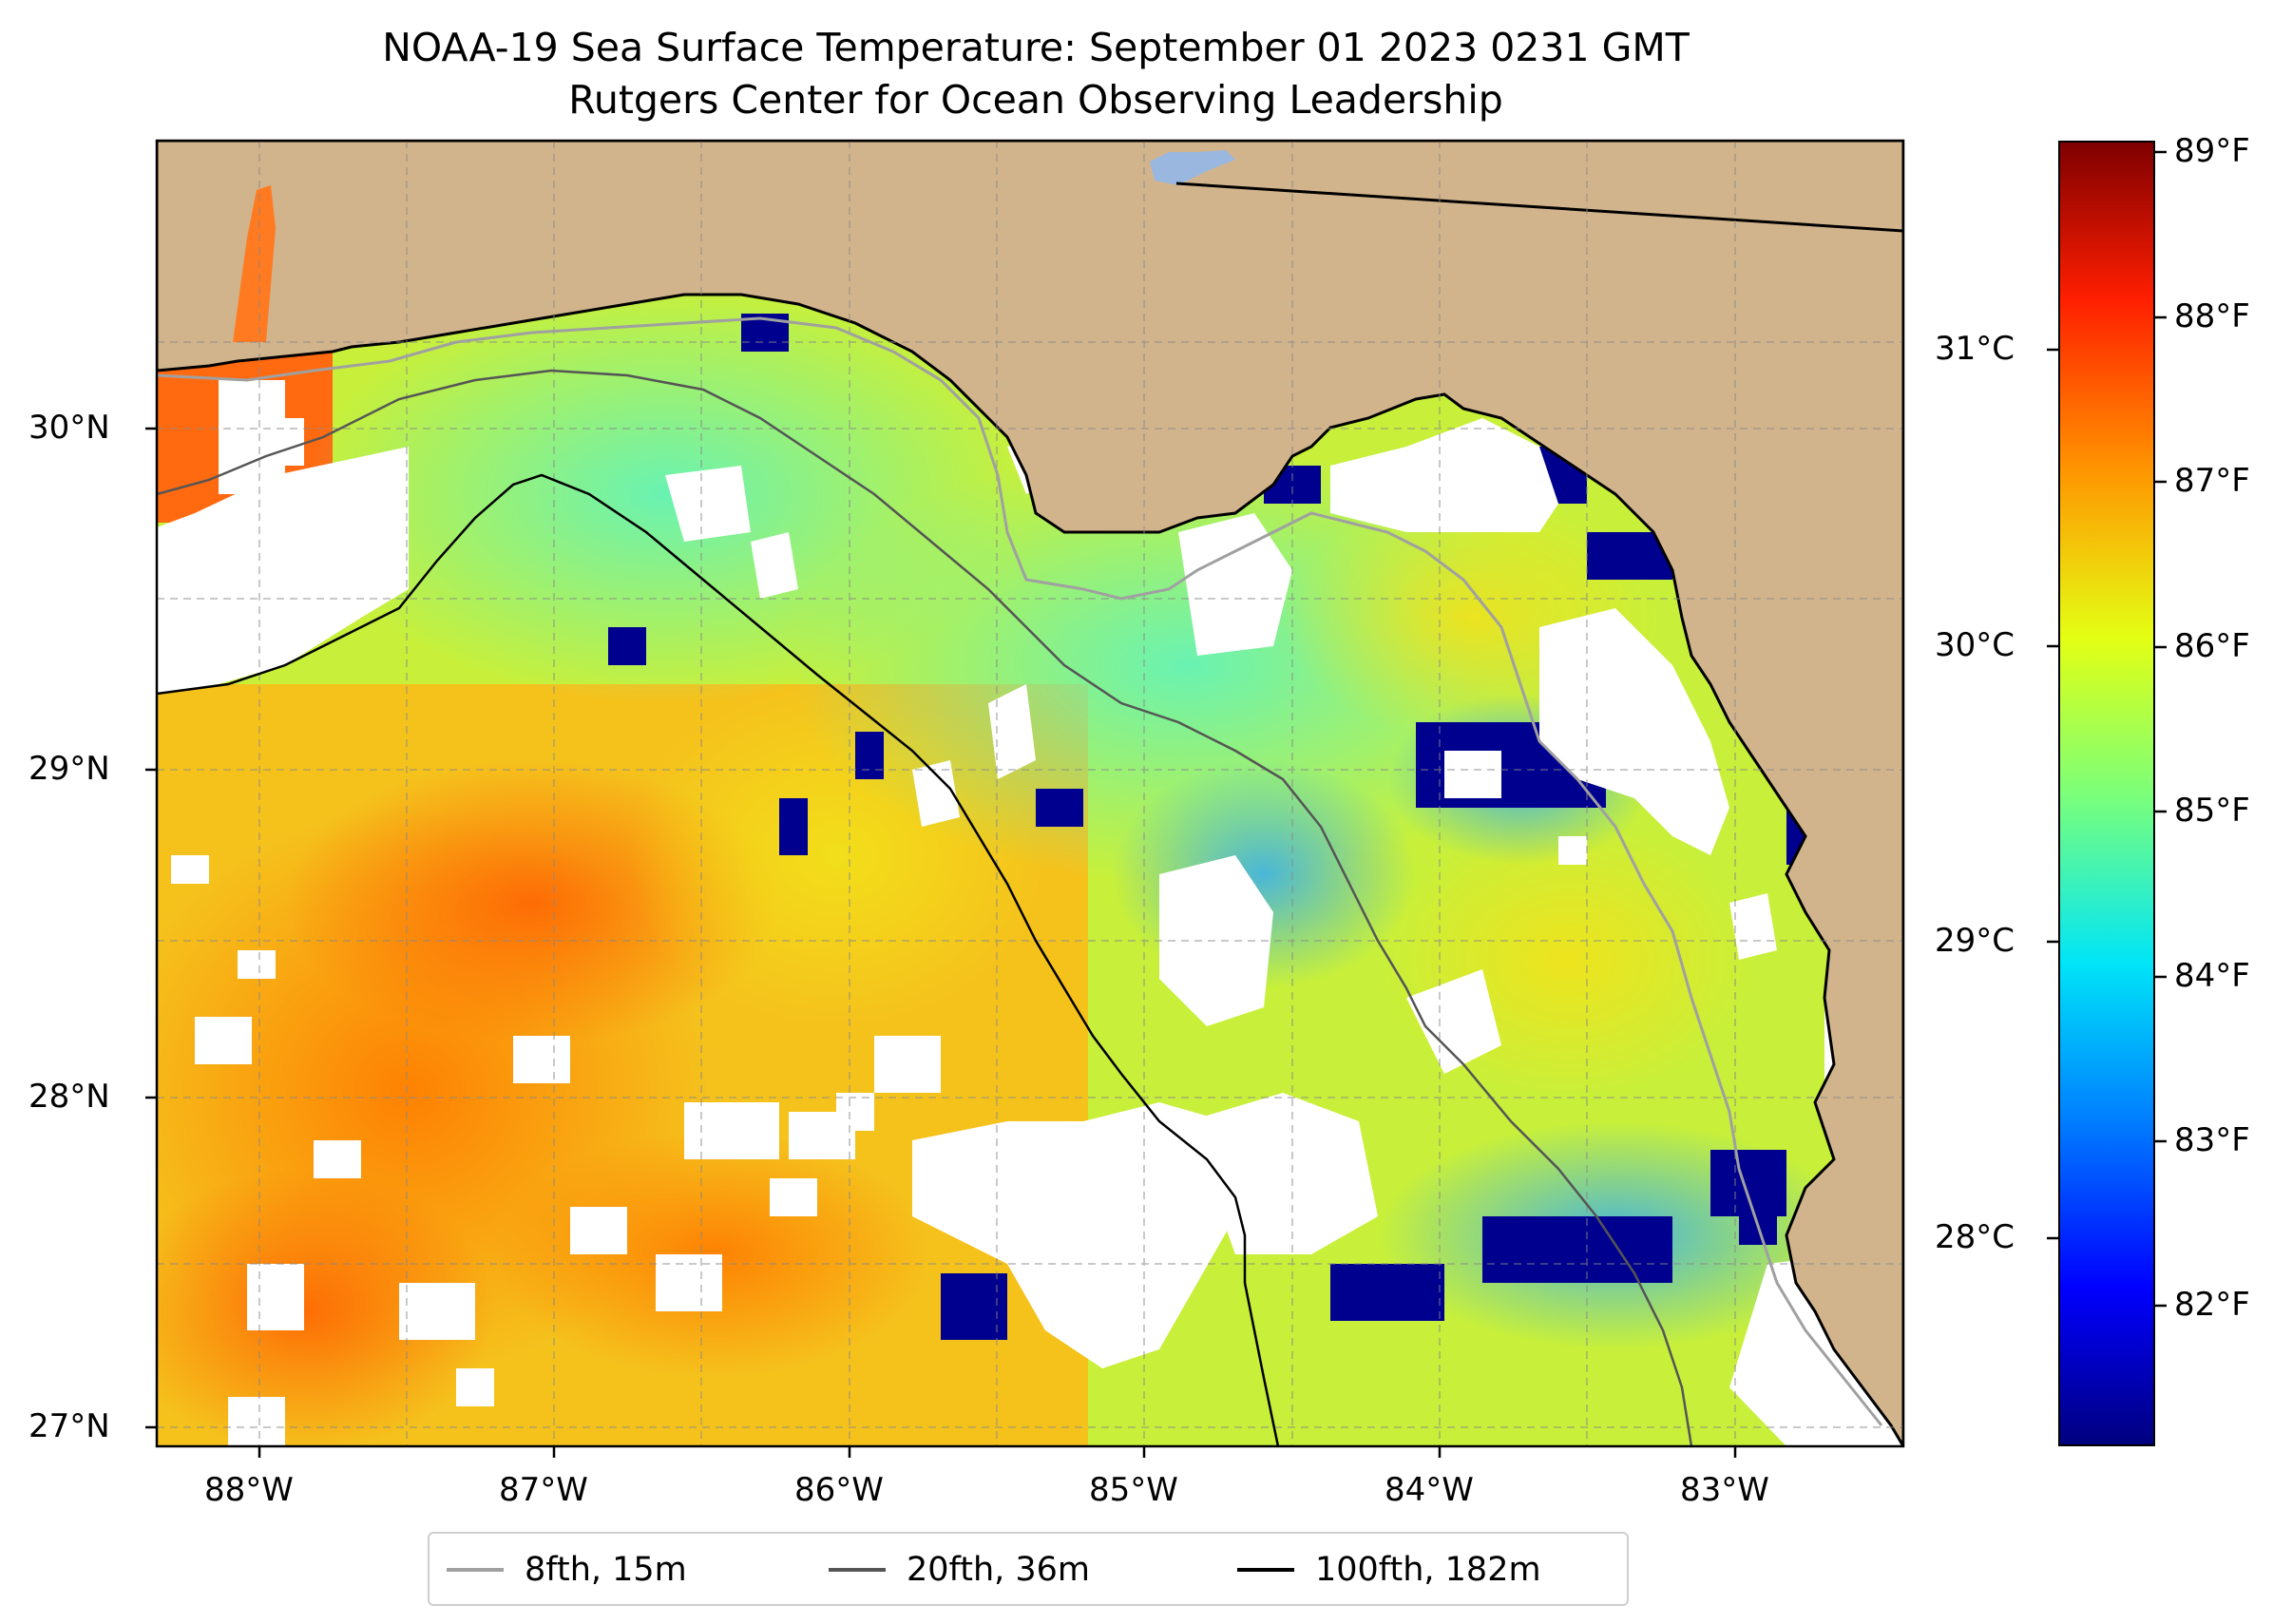 This screenshot has height=1624, width=2292. Describe the element at coordinates (999, 1570) in the screenshot. I see `legend-label-36m: 20fth, 36m` at that location.